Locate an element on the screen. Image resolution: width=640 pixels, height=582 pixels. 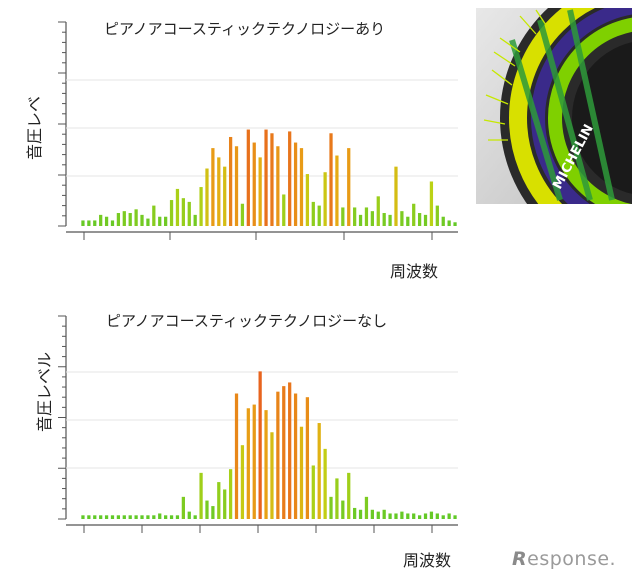
top-x-axis-label: 周波数 is located at coordinates (414, 271).